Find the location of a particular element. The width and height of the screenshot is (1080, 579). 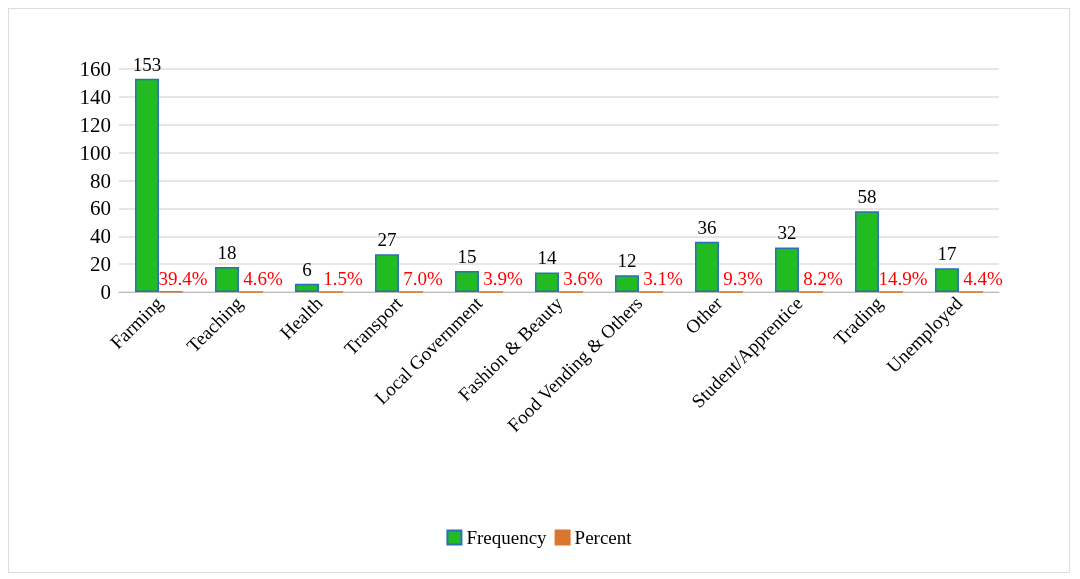

data-label: 39.4% is located at coordinates (183, 278).